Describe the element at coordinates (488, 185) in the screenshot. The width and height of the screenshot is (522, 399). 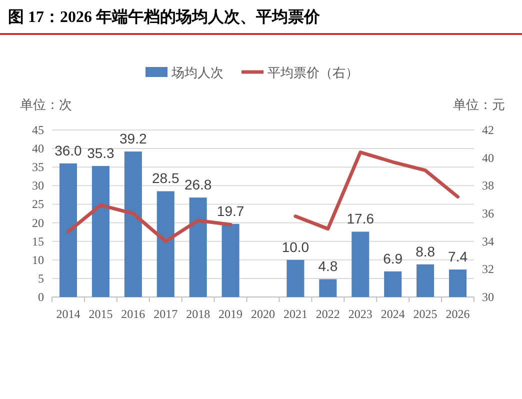
I see `y2-tick-label: 38` at that location.